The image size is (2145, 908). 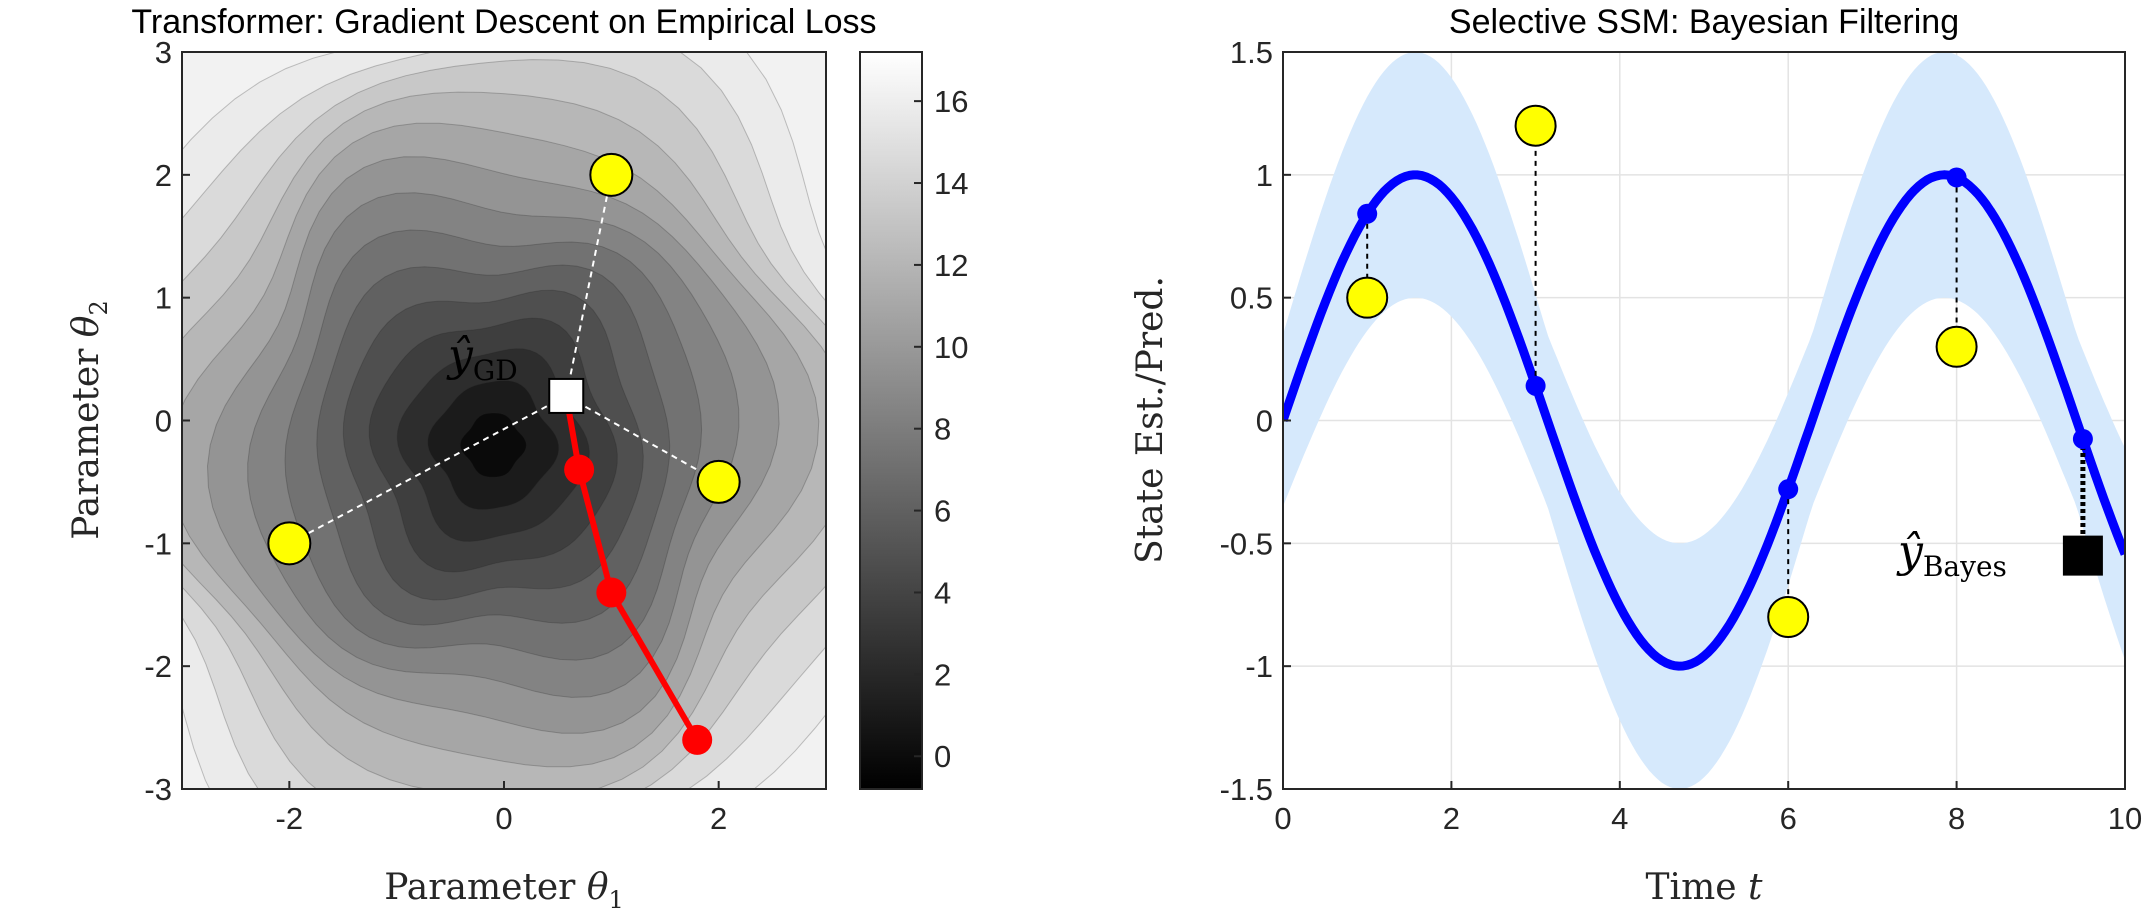 What do you see at coordinates (1282, 818) in the screenshot?
I see `right-x-tick-label: 0` at bounding box center [1282, 818].